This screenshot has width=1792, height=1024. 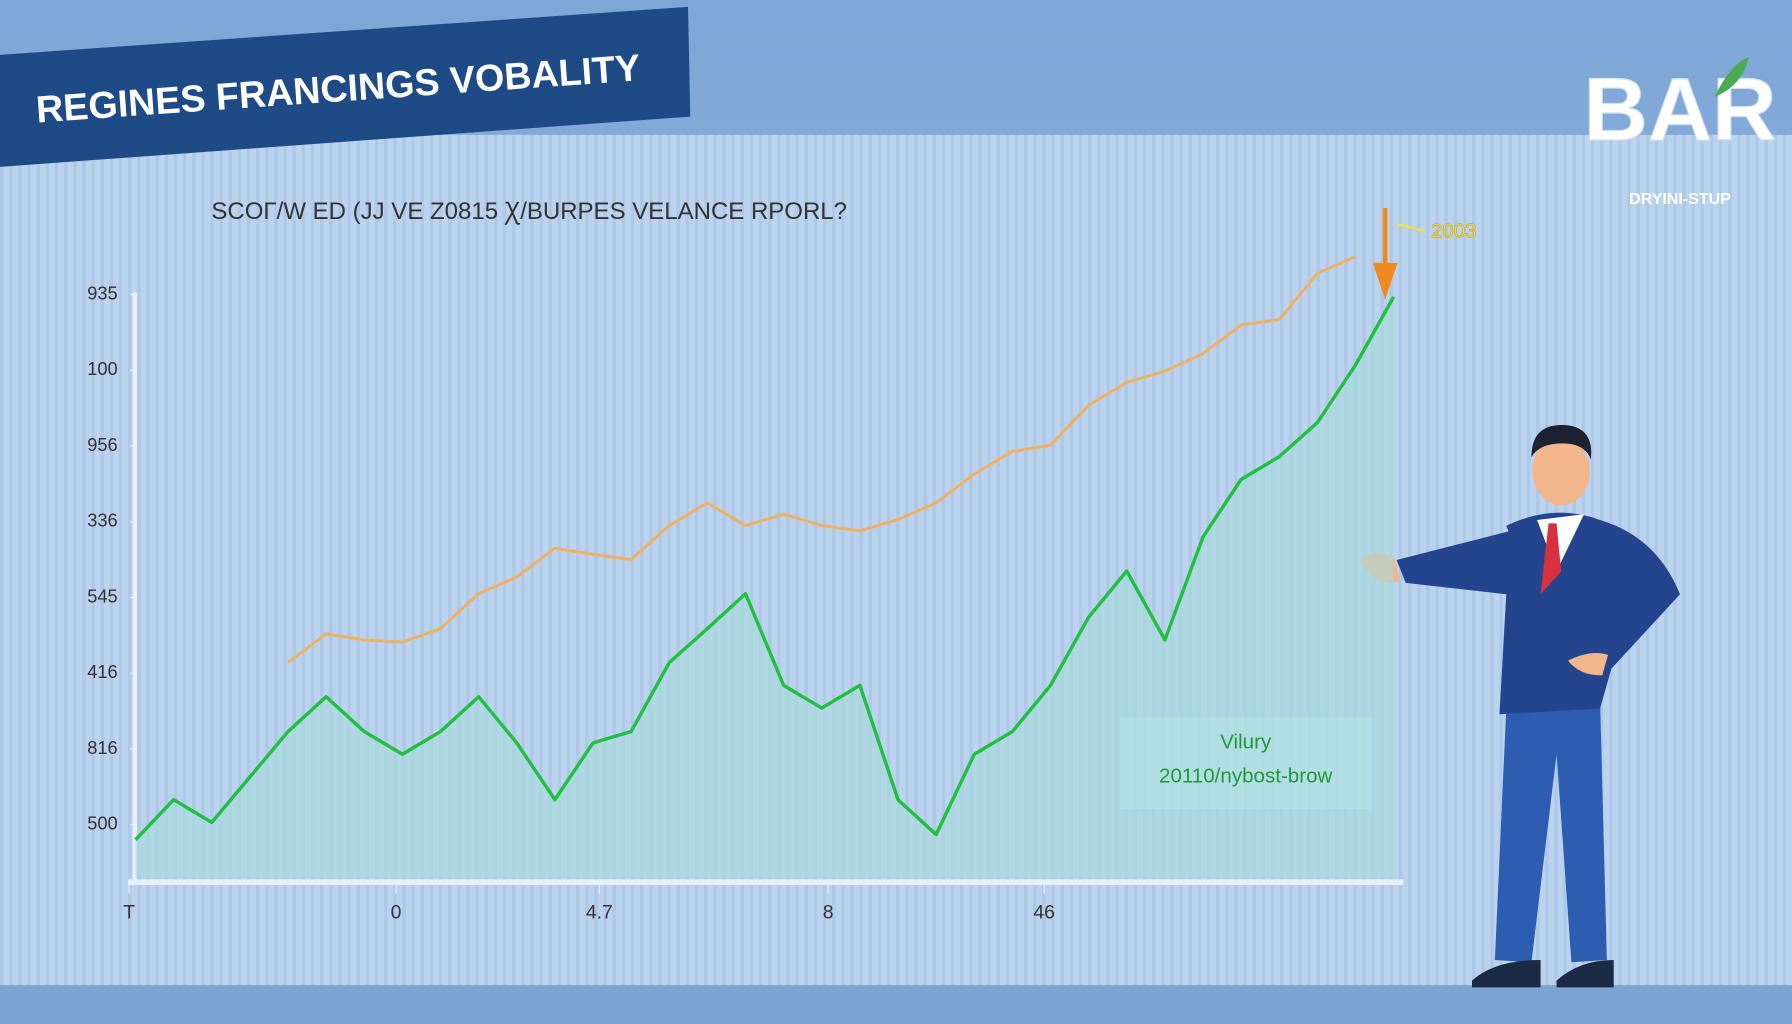 I want to click on x-tick-label: 4.7, so click(x=599, y=912).